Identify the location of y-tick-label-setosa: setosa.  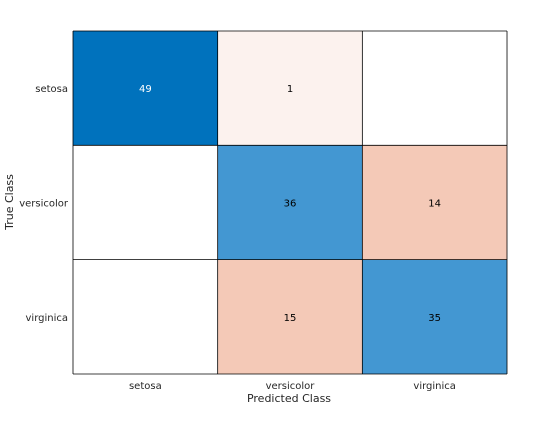
(51, 89).